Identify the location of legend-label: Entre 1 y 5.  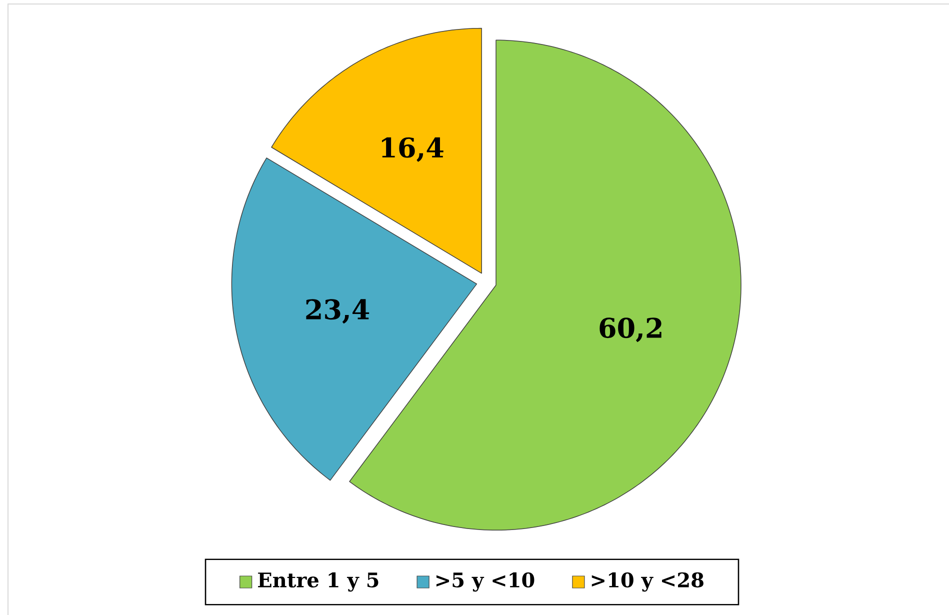
(318, 582).